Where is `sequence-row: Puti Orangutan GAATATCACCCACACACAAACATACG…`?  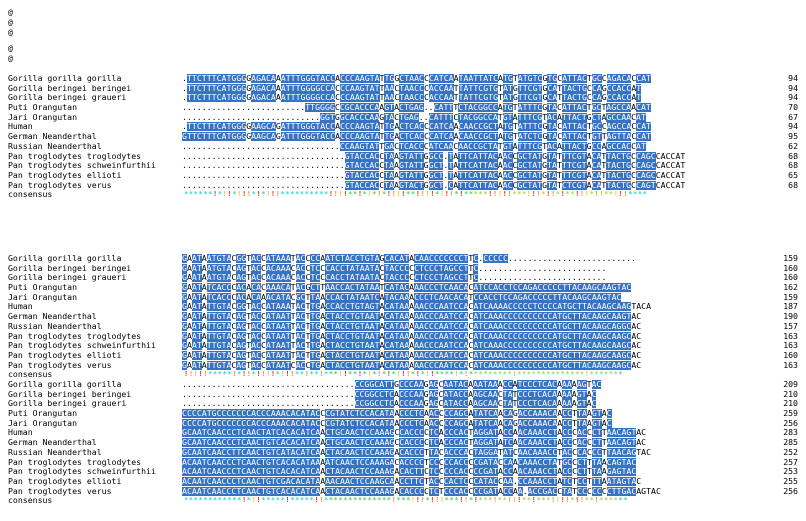
sequence-row: Puti Orangutan GAATATCACCCACACACAAACATACG… is located at coordinates (403, 287).